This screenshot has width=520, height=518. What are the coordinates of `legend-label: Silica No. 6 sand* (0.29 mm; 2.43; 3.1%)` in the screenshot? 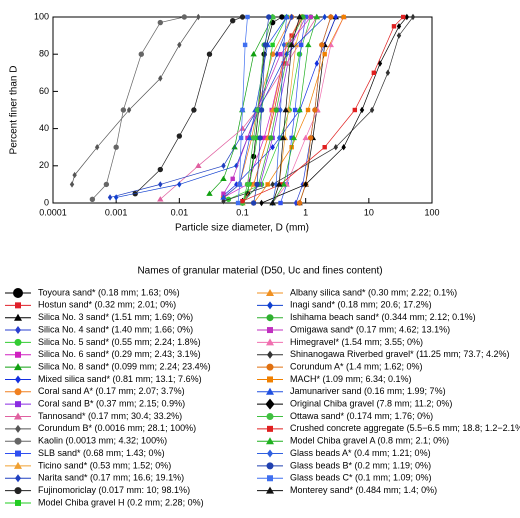 It's located at (119, 354).